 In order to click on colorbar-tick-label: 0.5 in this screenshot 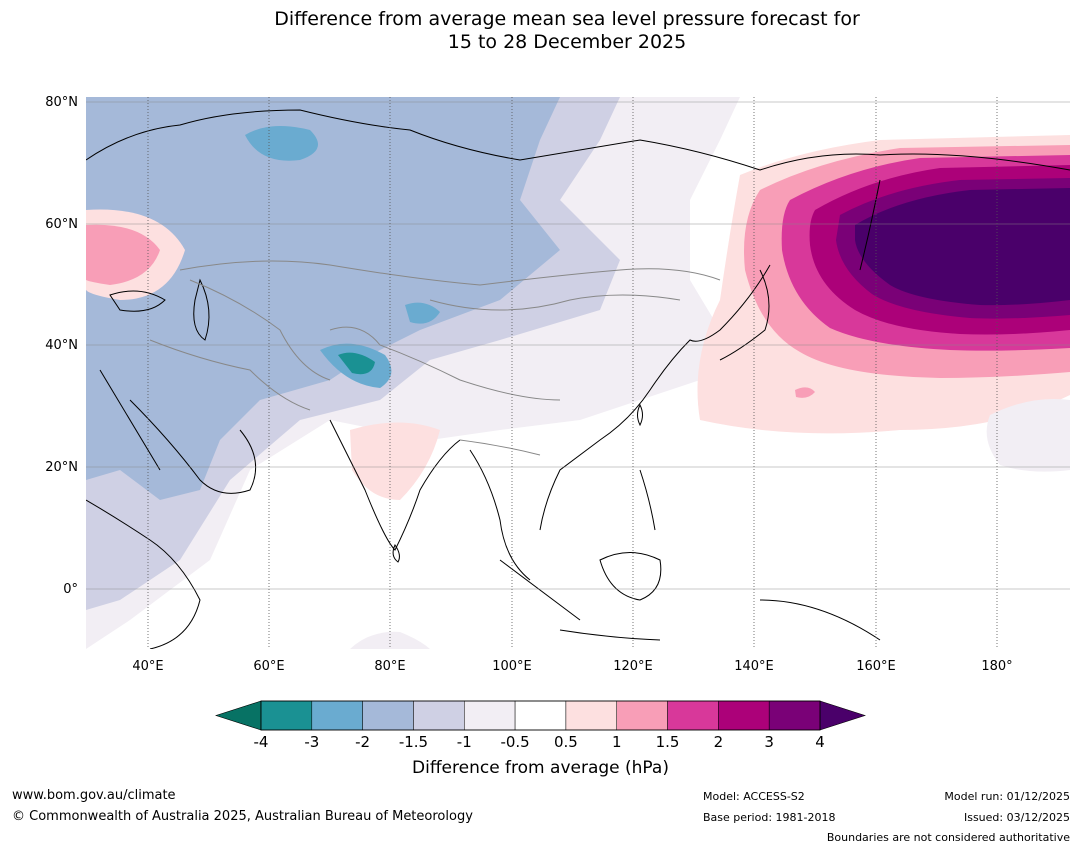, I will do `click(565, 742)`.